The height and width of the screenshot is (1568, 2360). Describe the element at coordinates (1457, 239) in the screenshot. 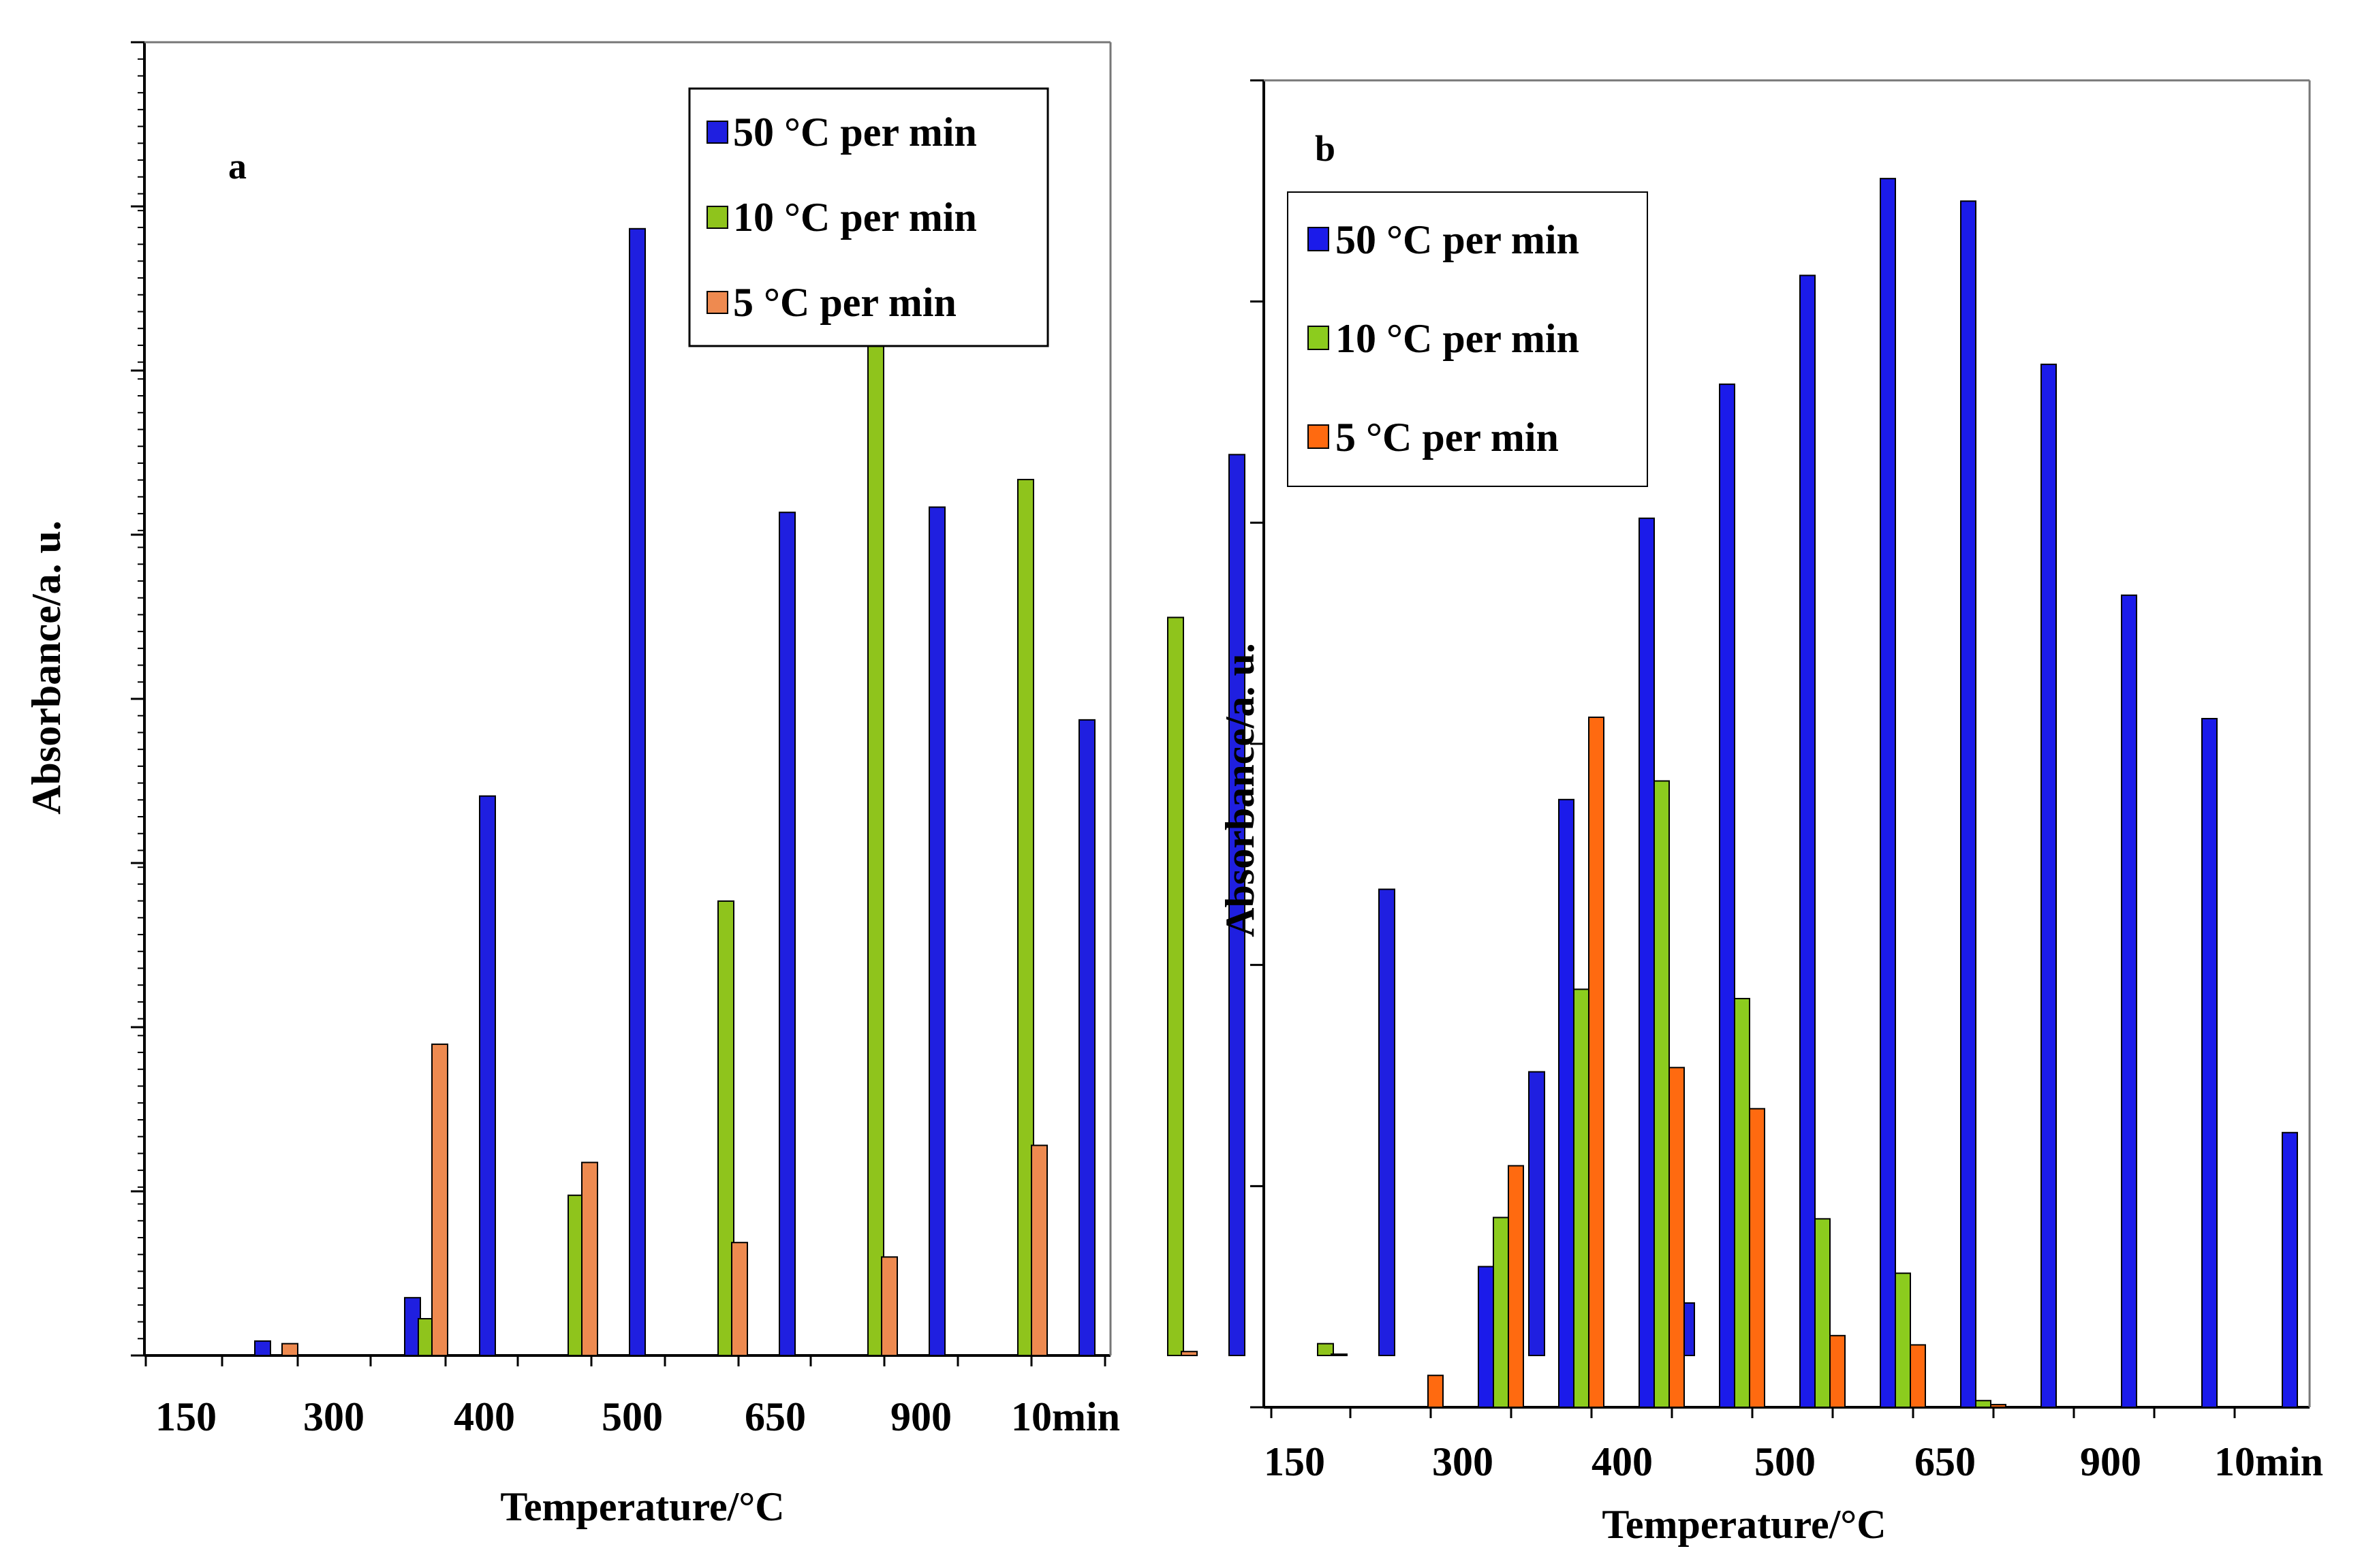

I see `panel-b-legend-label-50: 50 °C per min` at that location.